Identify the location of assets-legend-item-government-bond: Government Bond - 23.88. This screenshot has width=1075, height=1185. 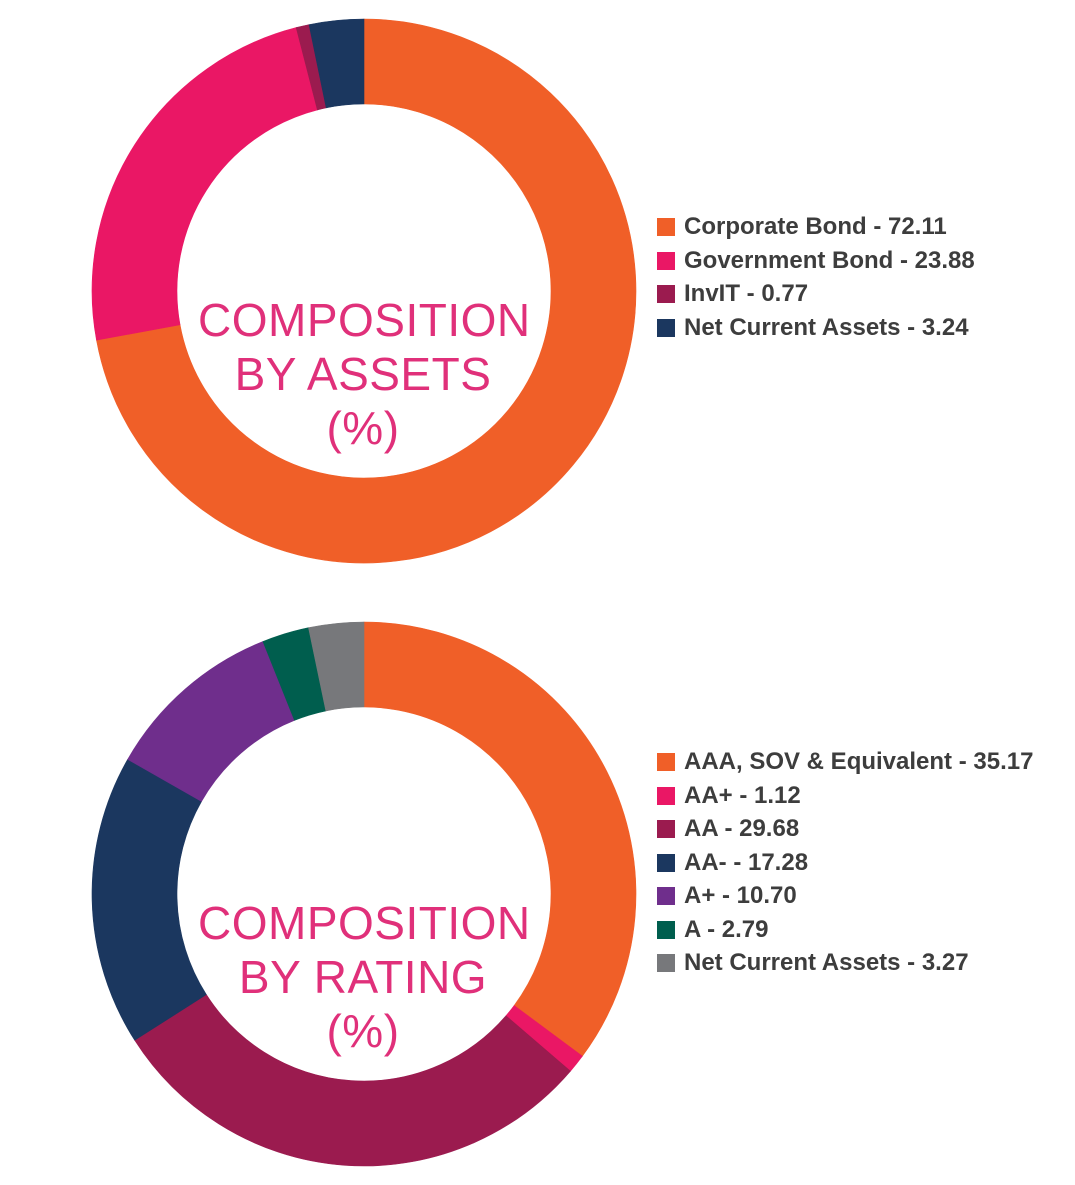
(857, 261).